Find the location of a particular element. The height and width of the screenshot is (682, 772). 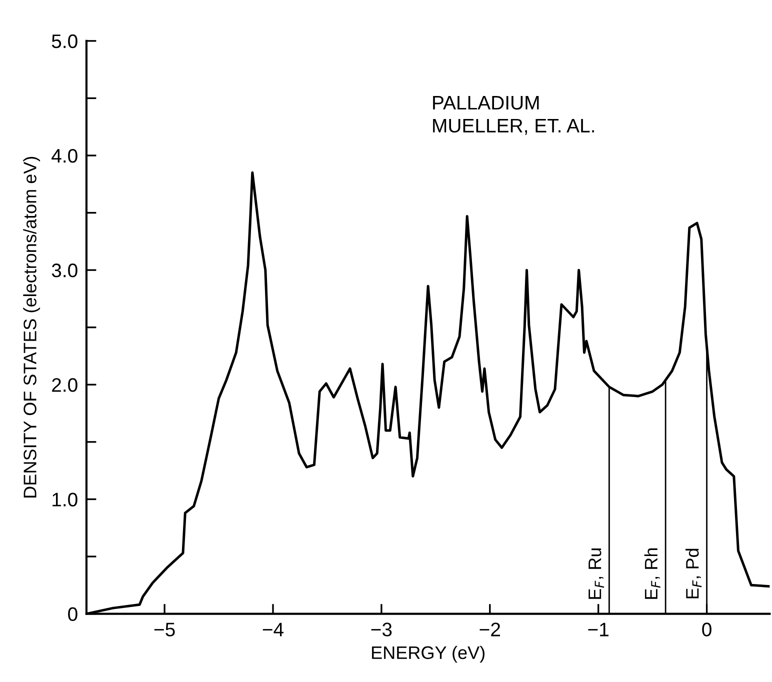

x-tick-label: −1 is located at coordinates (598, 629).